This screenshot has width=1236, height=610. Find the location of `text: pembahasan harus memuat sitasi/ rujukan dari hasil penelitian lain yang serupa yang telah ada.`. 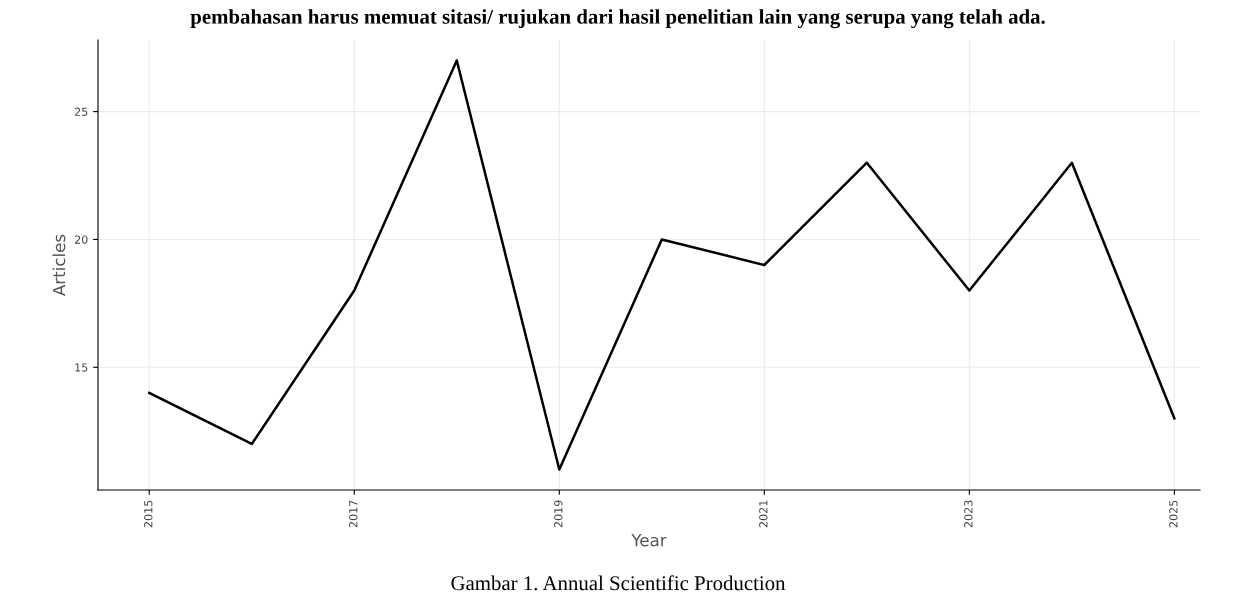

text: pembahasan harus memuat sitasi/ rujukan dari hasil penelitian lain yang serupa yang telah ada. is located at coordinates (617, 19).